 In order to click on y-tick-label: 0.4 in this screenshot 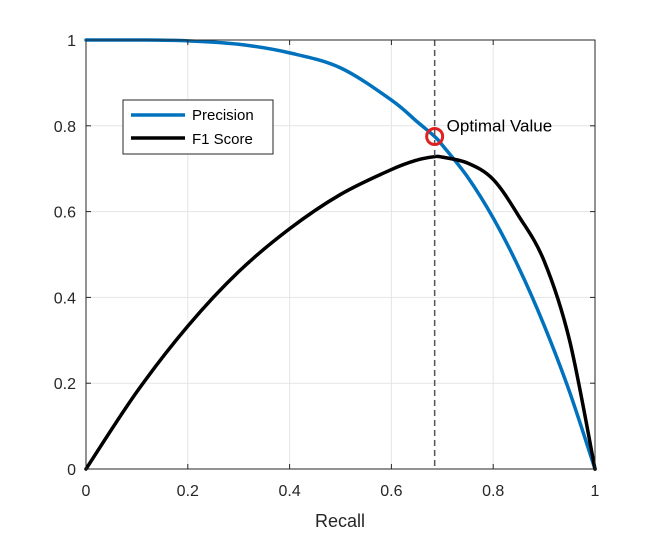, I will do `click(65, 298)`.